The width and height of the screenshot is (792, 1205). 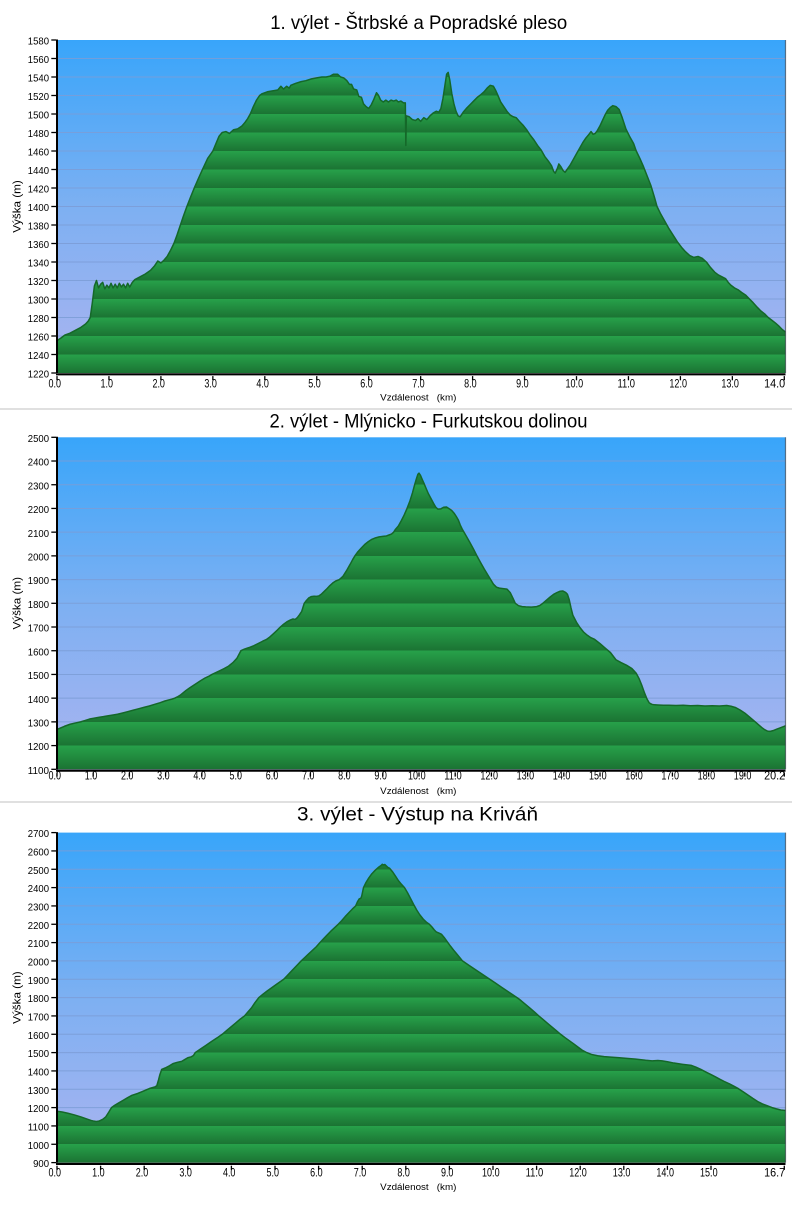 I want to click on svg-text: 18.0, so click(x=707, y=776).